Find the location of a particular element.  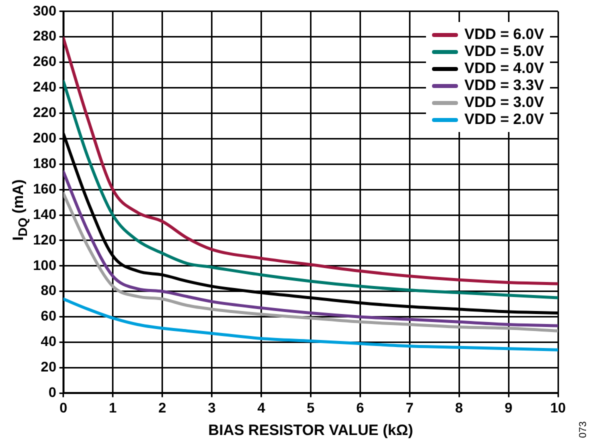

legend-label: VDD = 3.3V is located at coordinates (504, 85).